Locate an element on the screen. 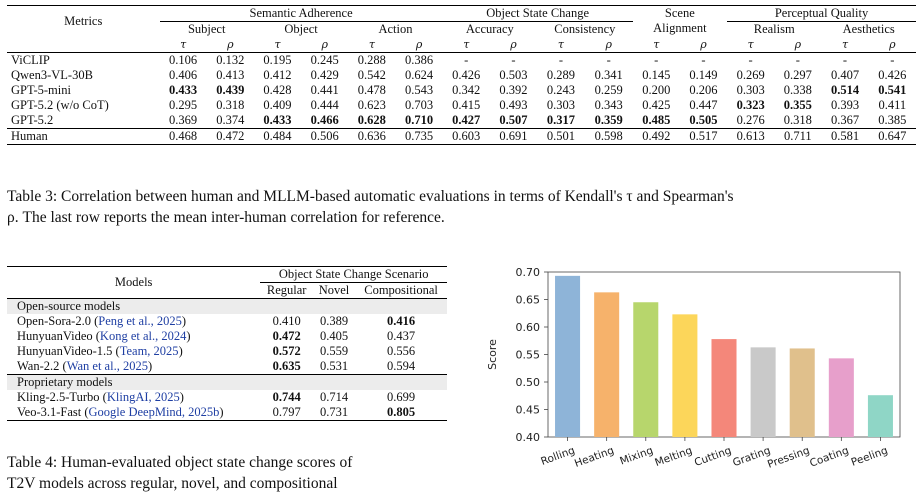 This screenshot has width=923, height=494. cell-value: 0.416 is located at coordinates (401, 321).